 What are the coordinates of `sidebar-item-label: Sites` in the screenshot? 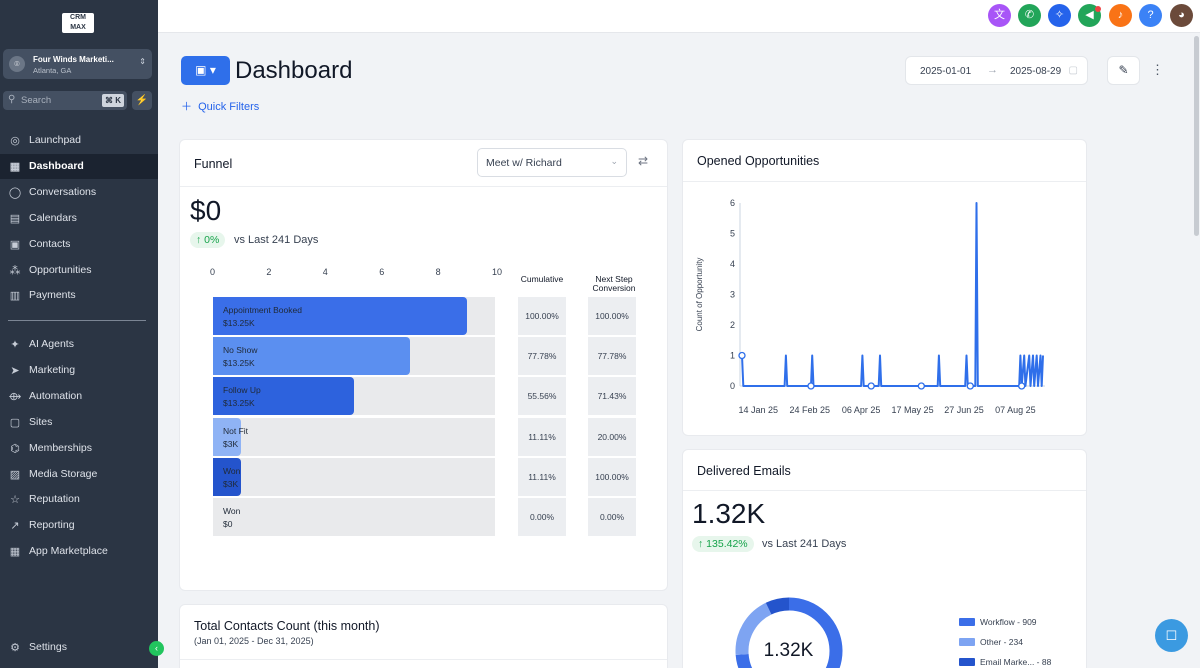 It's located at (41, 421).